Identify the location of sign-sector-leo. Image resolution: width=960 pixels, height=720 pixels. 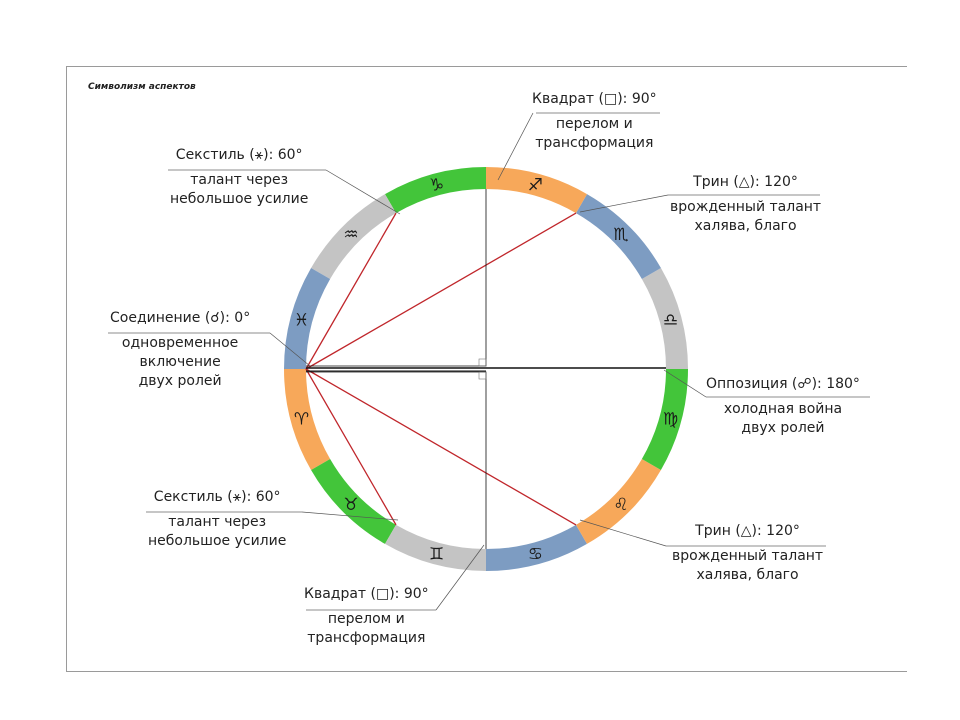
(618, 501).